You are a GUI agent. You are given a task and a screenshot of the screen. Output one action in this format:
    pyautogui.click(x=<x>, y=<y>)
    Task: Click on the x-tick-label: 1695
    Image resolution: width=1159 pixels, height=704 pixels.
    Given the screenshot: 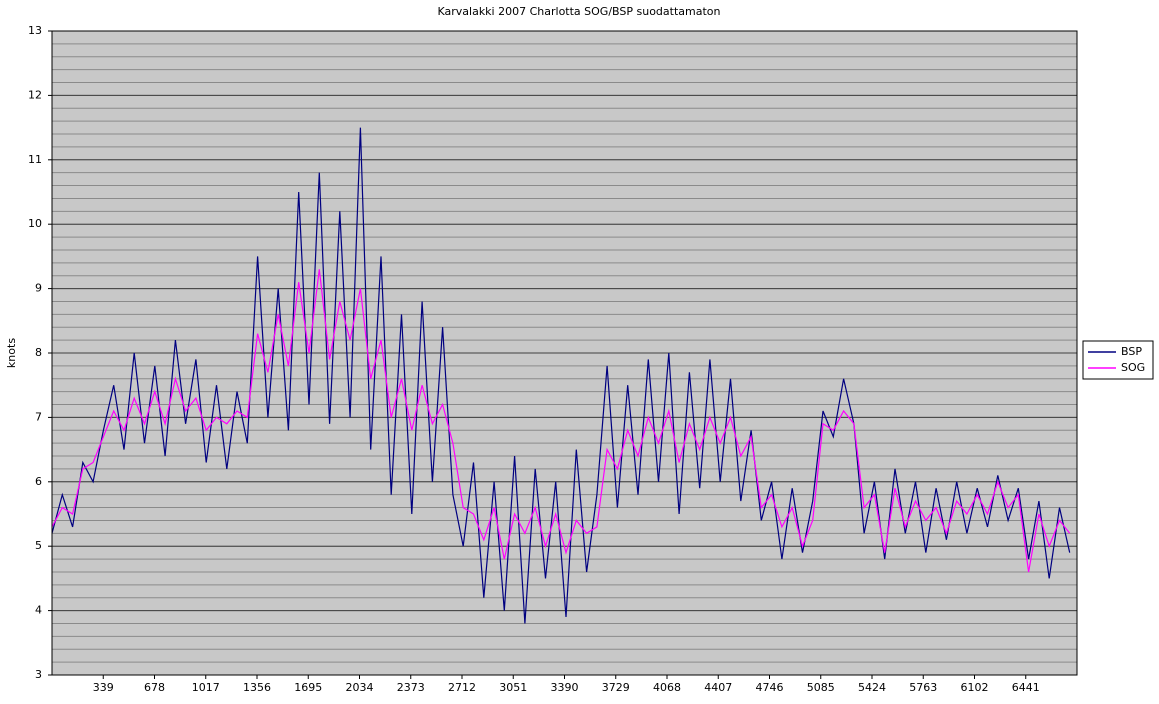 What is the action you would take?
    pyautogui.click(x=308, y=687)
    